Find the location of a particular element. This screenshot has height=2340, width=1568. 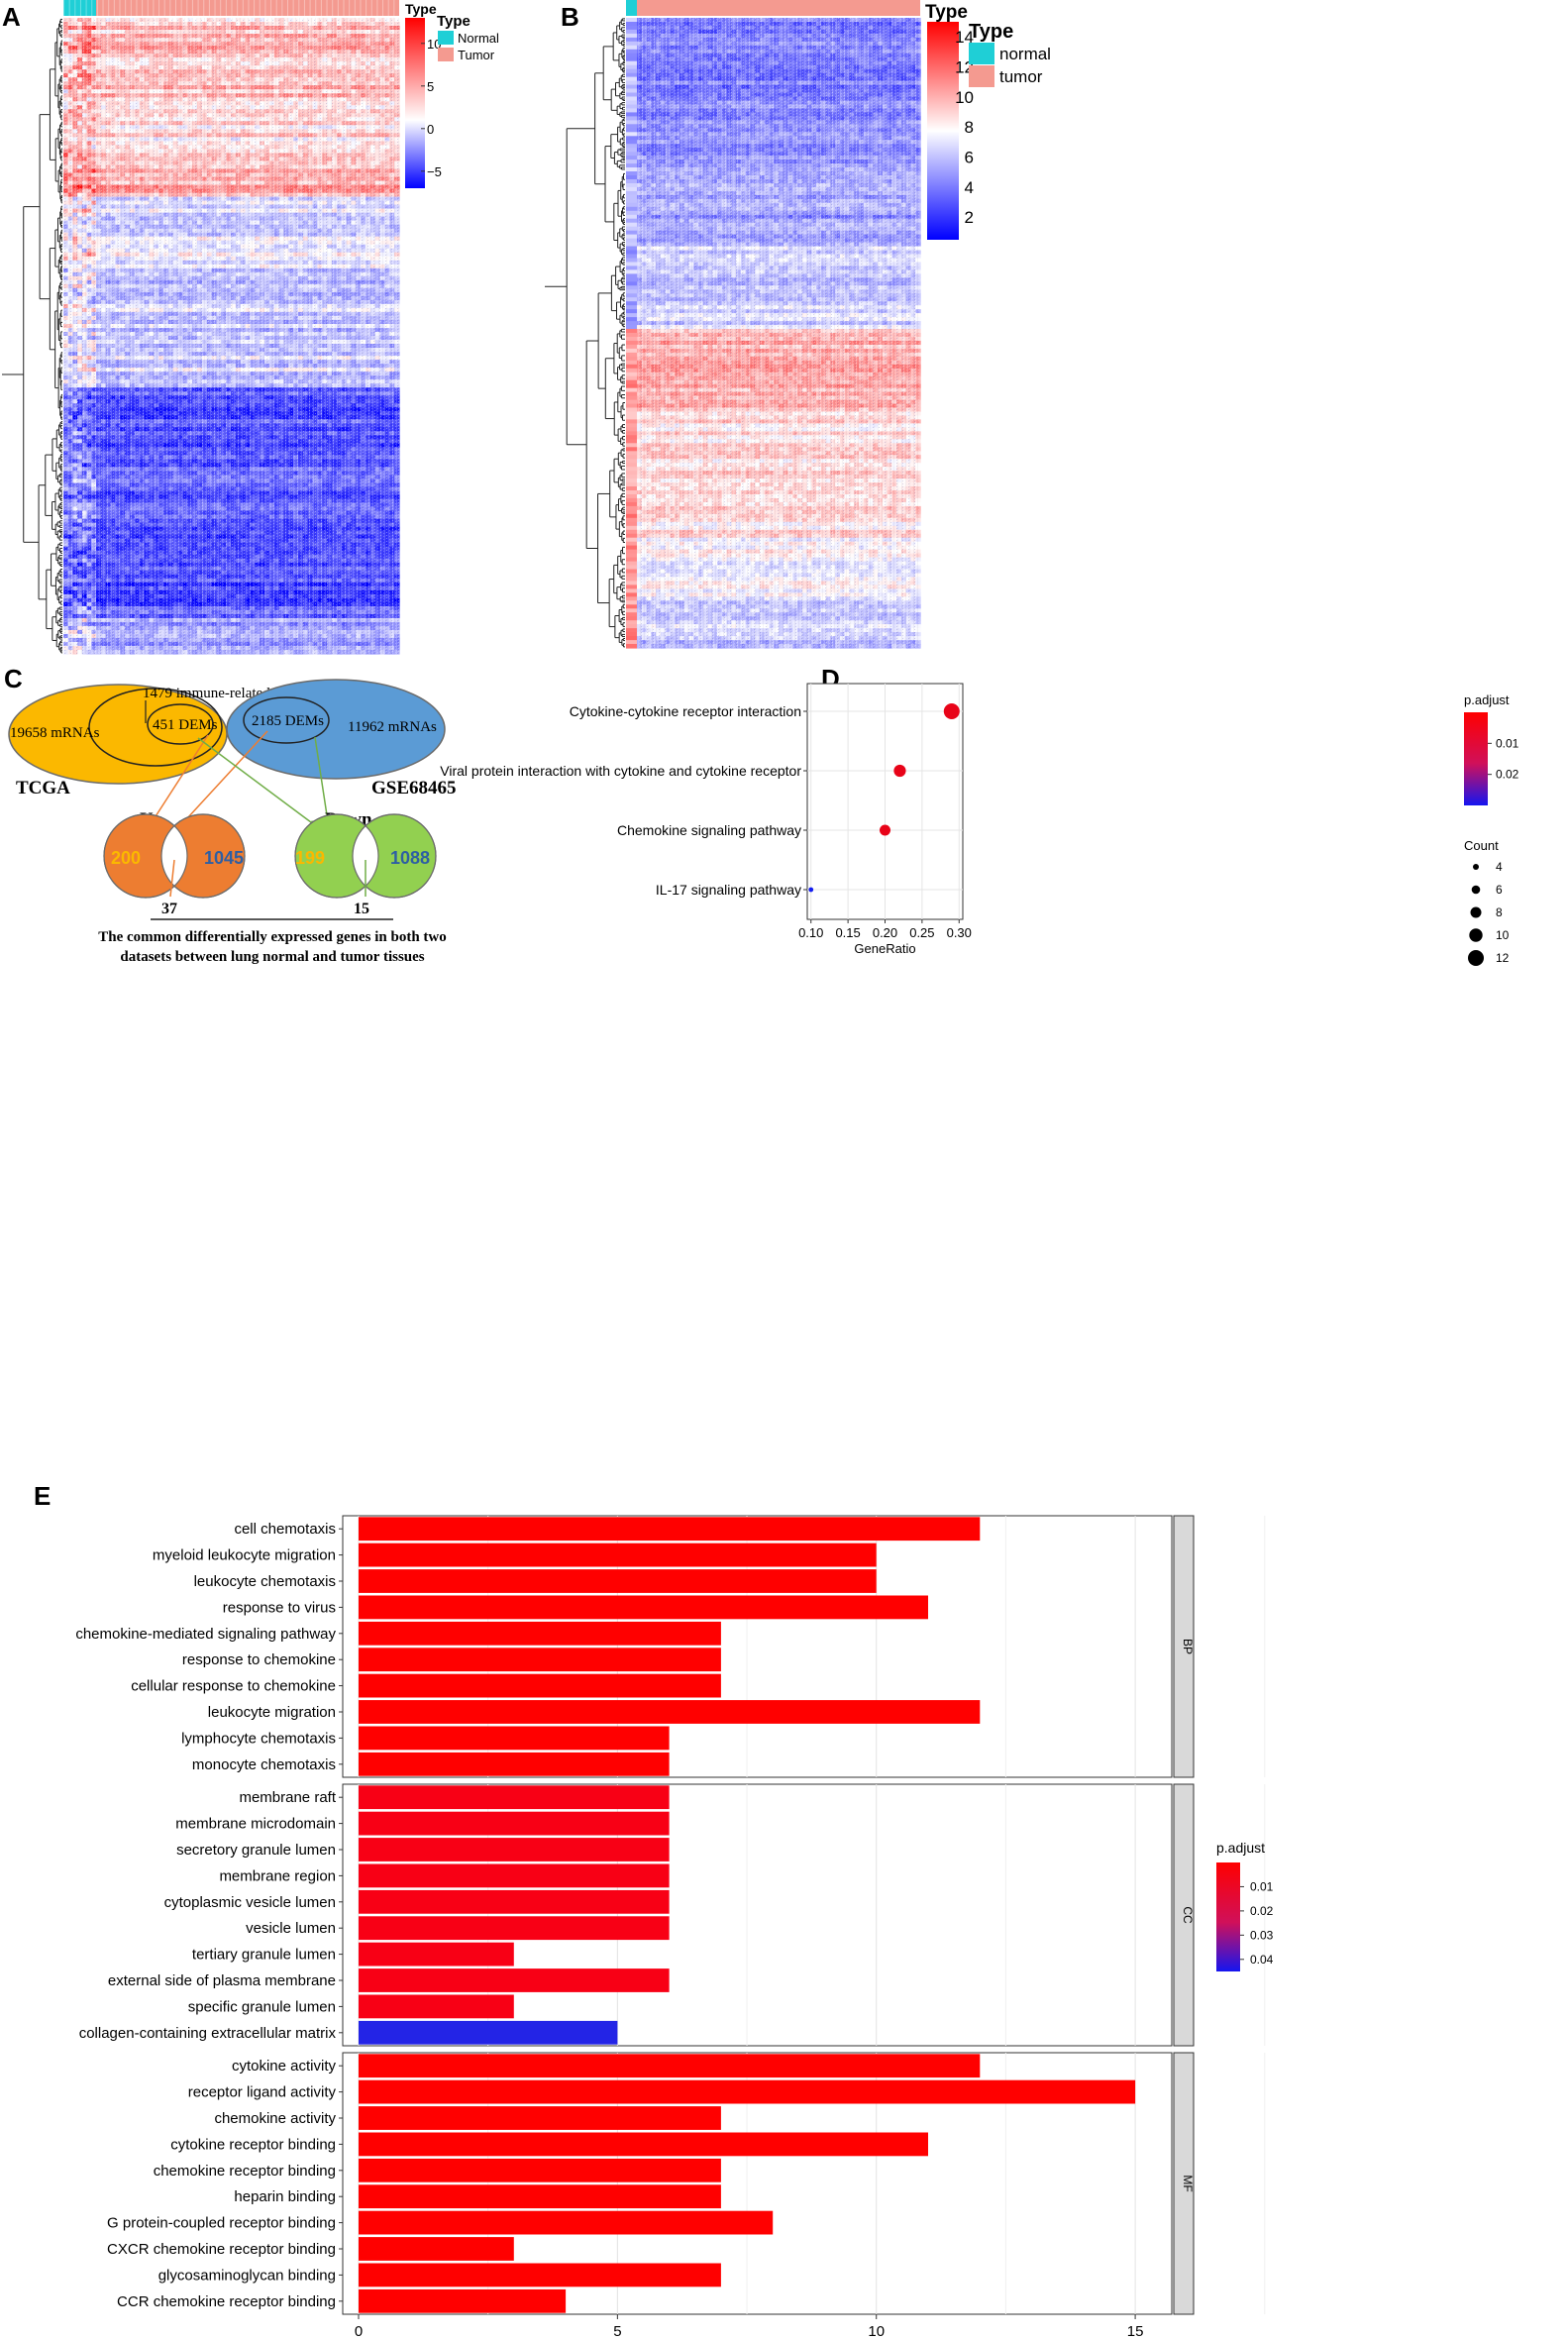

dot-plot-color-tick-label: 0.01 is located at coordinates (1508, 743).